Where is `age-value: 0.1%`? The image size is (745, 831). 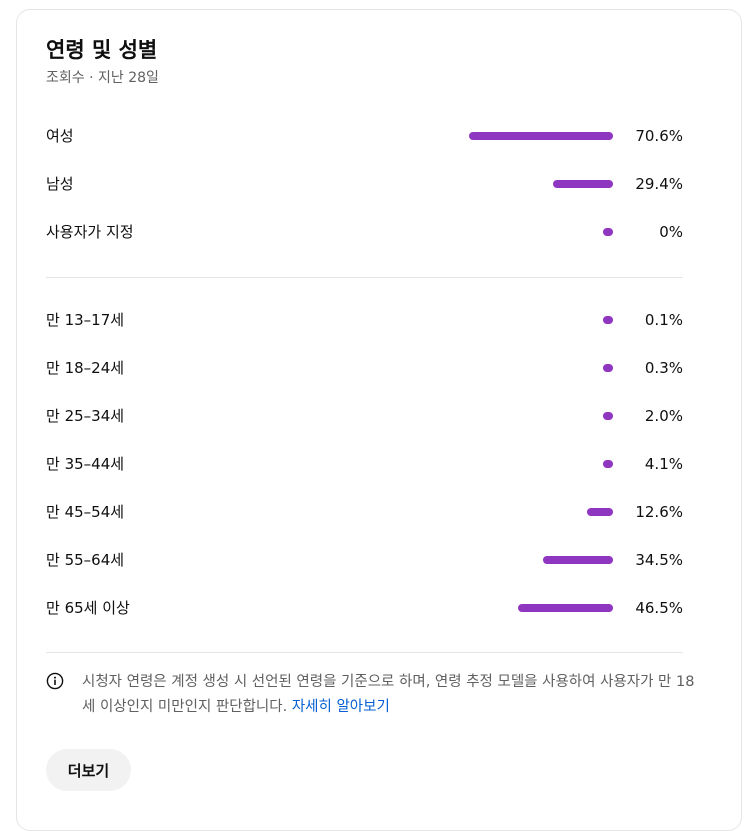 age-value: 0.1% is located at coordinates (663, 320).